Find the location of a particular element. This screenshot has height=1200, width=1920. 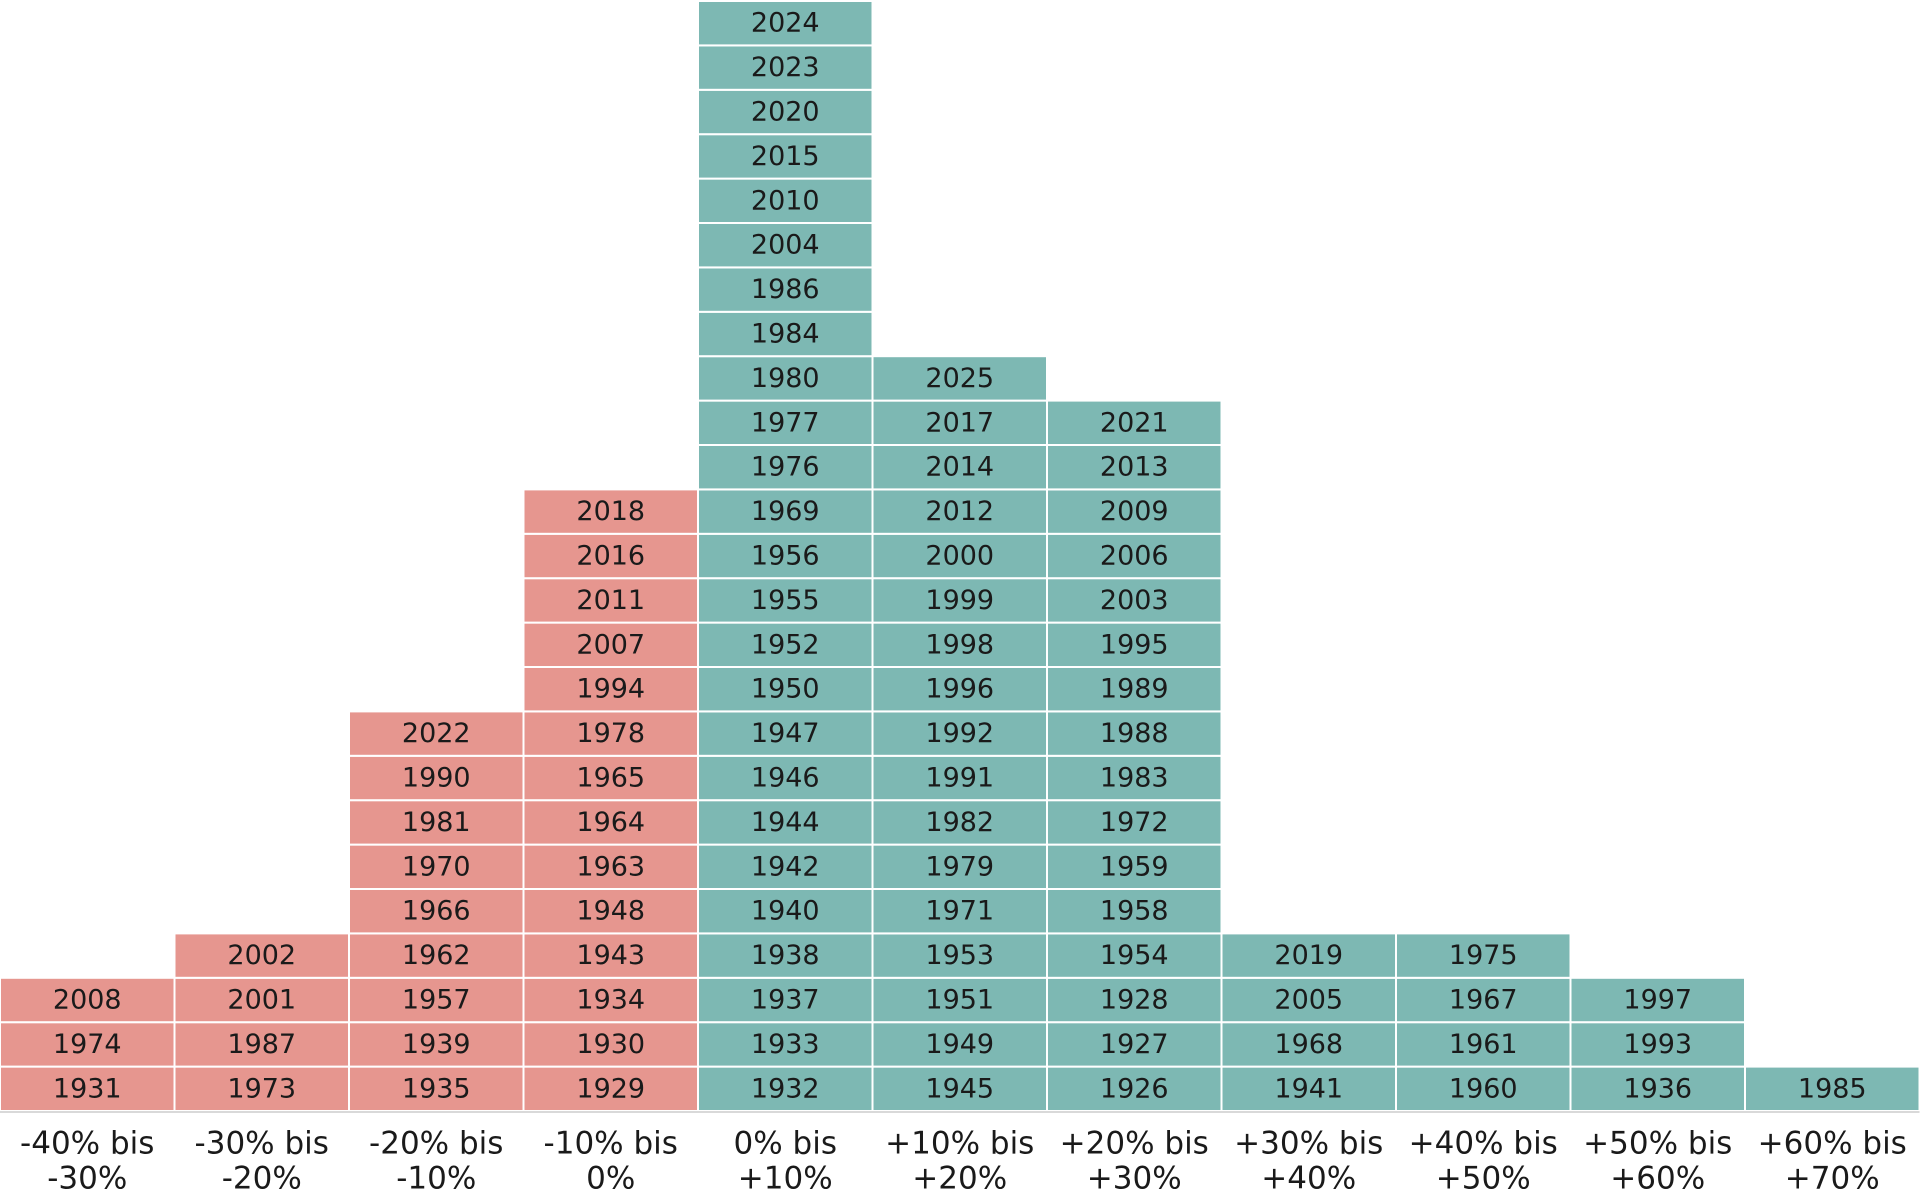

year-cell: 1941 is located at coordinates (1308, 1088).